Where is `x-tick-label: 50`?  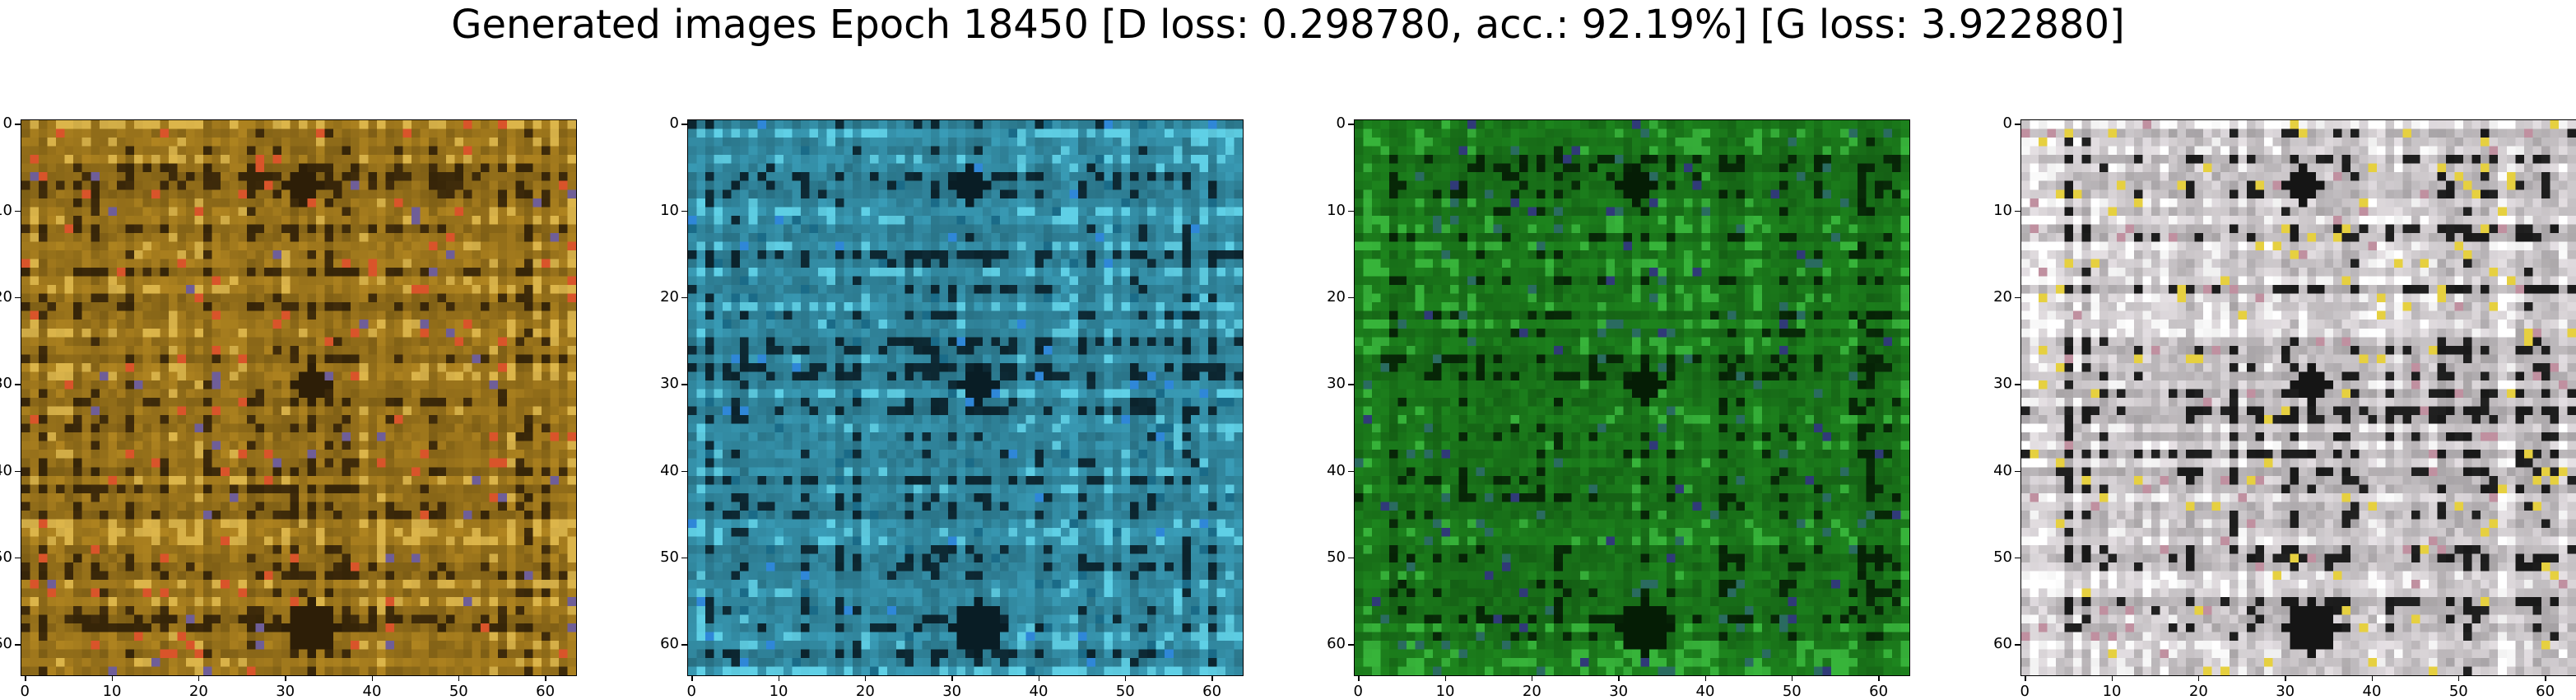 x-tick-label: 50 is located at coordinates (1125, 691).